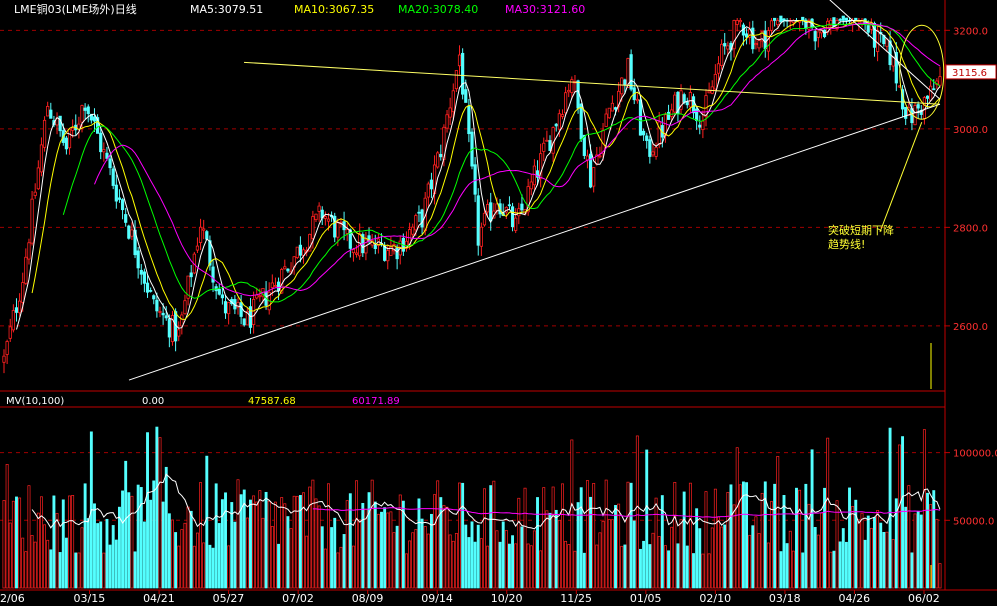 This screenshot has height=606, width=997. What do you see at coordinates (912, 128) in the screenshot?
I see `breakout-callout` at bounding box center [912, 128].